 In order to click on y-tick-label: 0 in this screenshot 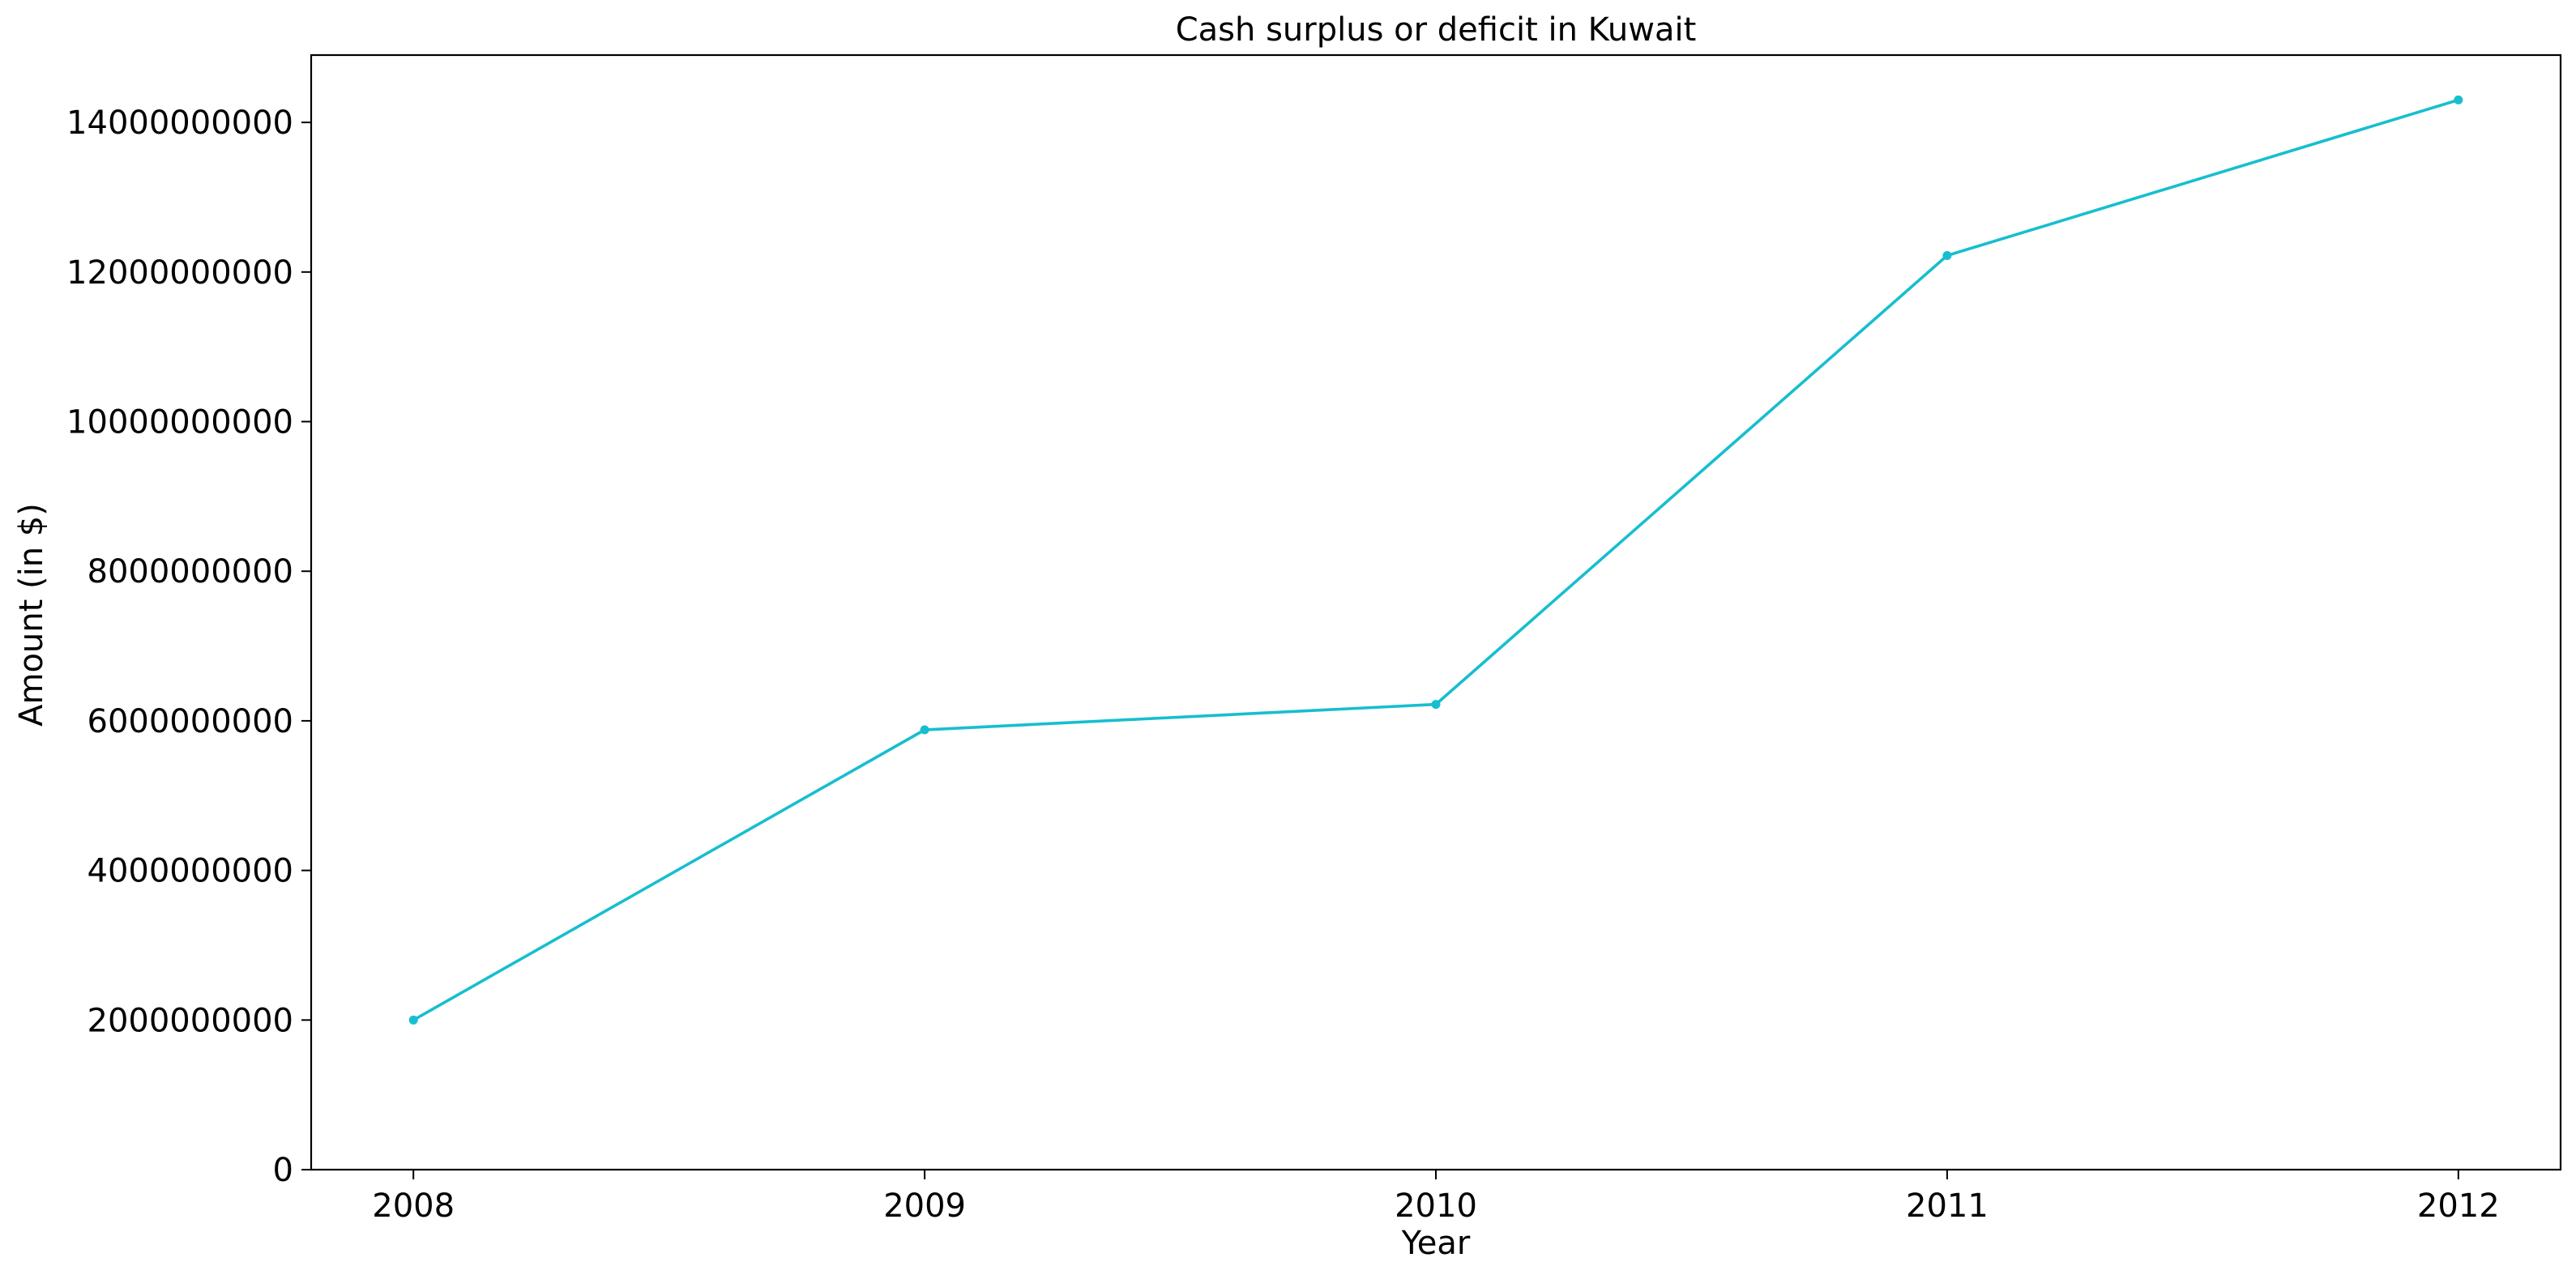, I will do `click(283, 1170)`.